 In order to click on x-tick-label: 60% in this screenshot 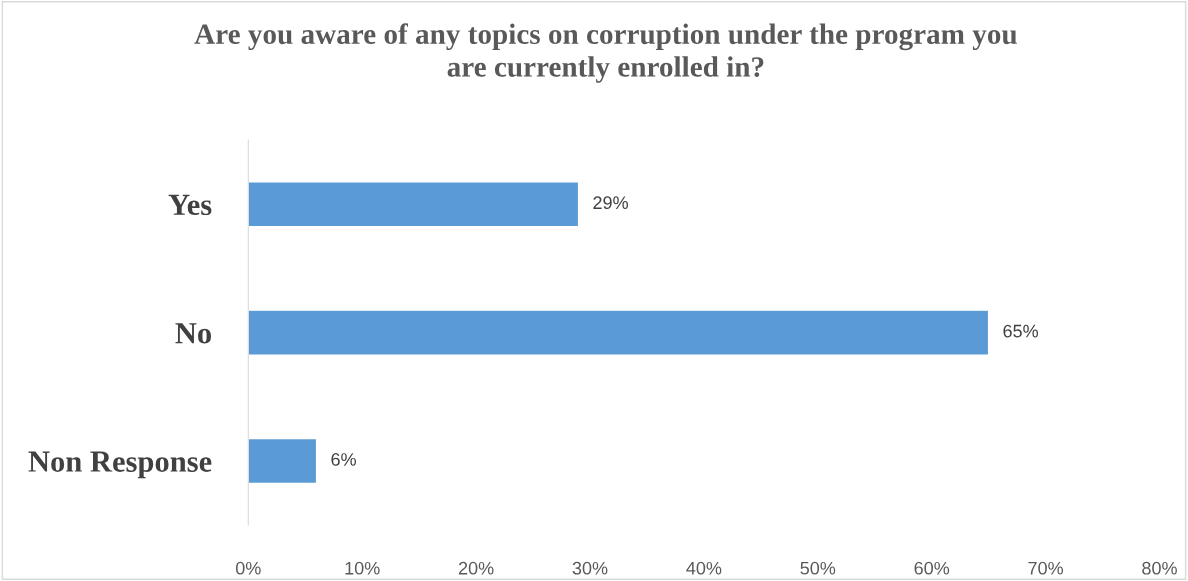, I will do `click(932, 568)`.